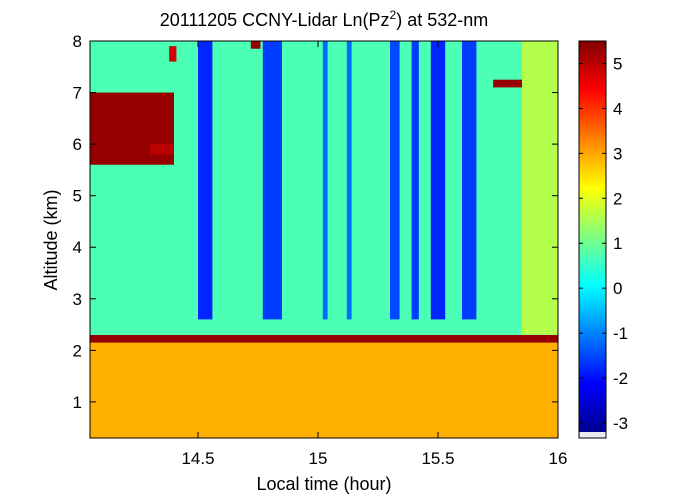 The height and width of the screenshot is (502, 693). What do you see at coordinates (77, 41) in the screenshot?
I see `y-tick-label: 8` at bounding box center [77, 41].